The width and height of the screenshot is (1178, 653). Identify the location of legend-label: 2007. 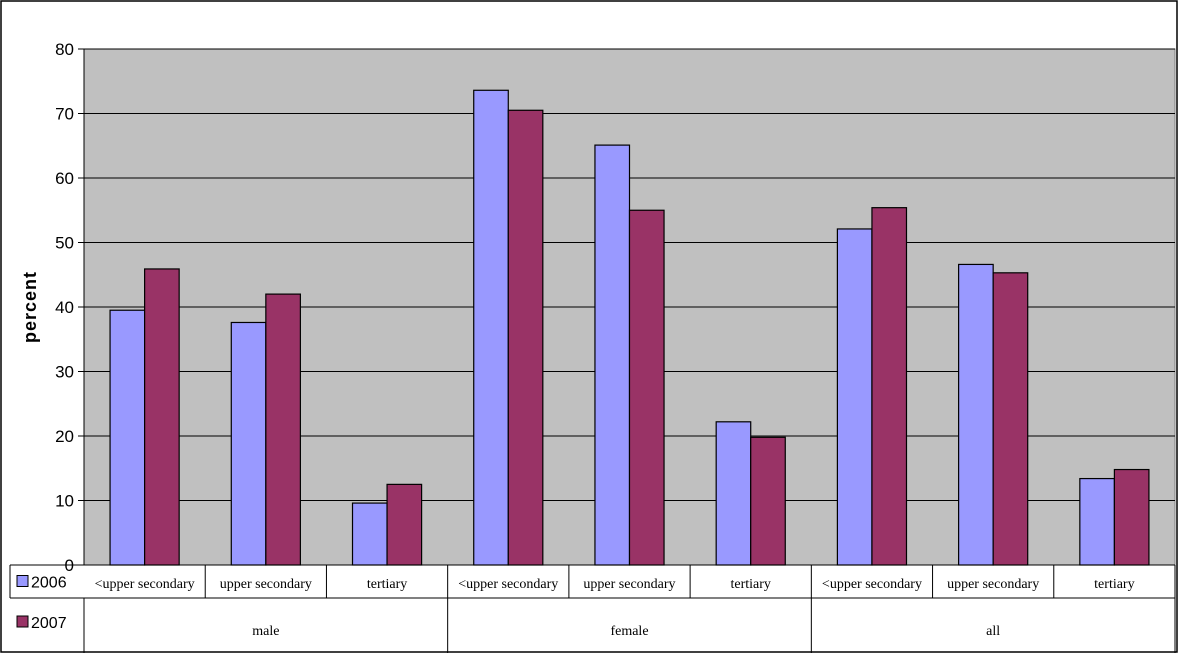
(49, 623).